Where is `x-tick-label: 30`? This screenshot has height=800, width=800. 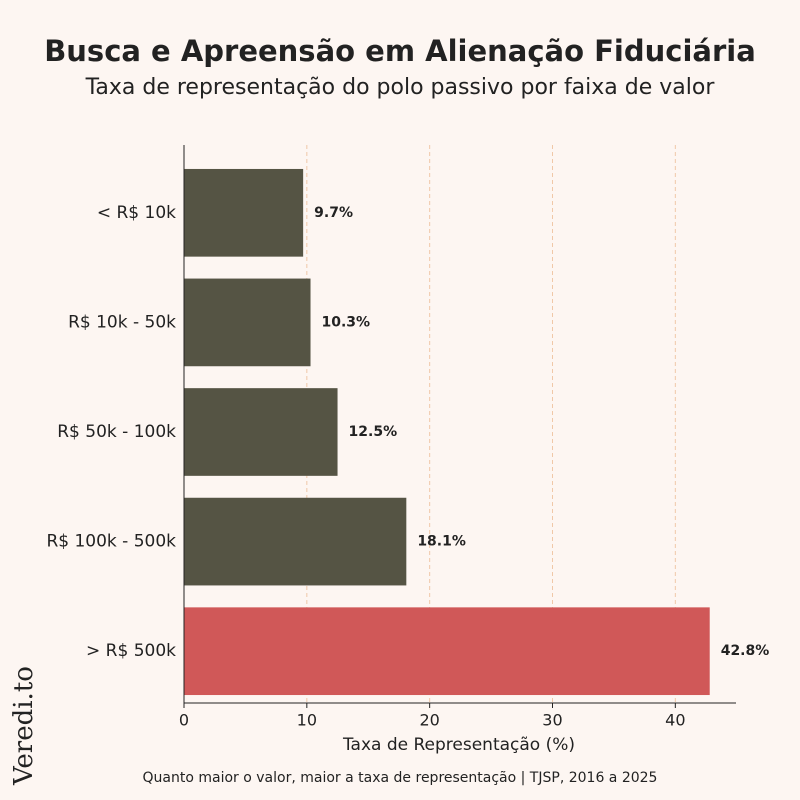
x-tick-label: 30 is located at coordinates (552, 720).